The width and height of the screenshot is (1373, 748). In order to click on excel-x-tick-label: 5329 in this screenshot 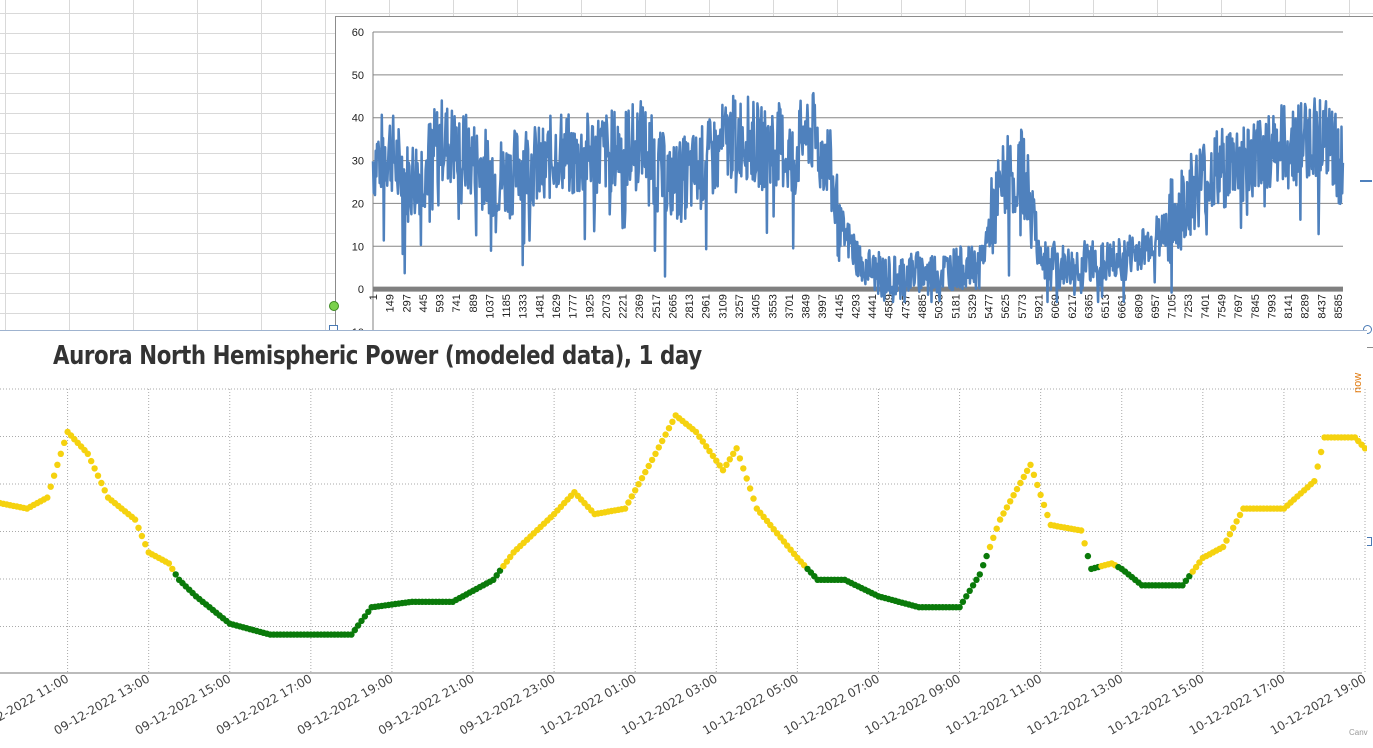, I will do `click(973, 306)`.